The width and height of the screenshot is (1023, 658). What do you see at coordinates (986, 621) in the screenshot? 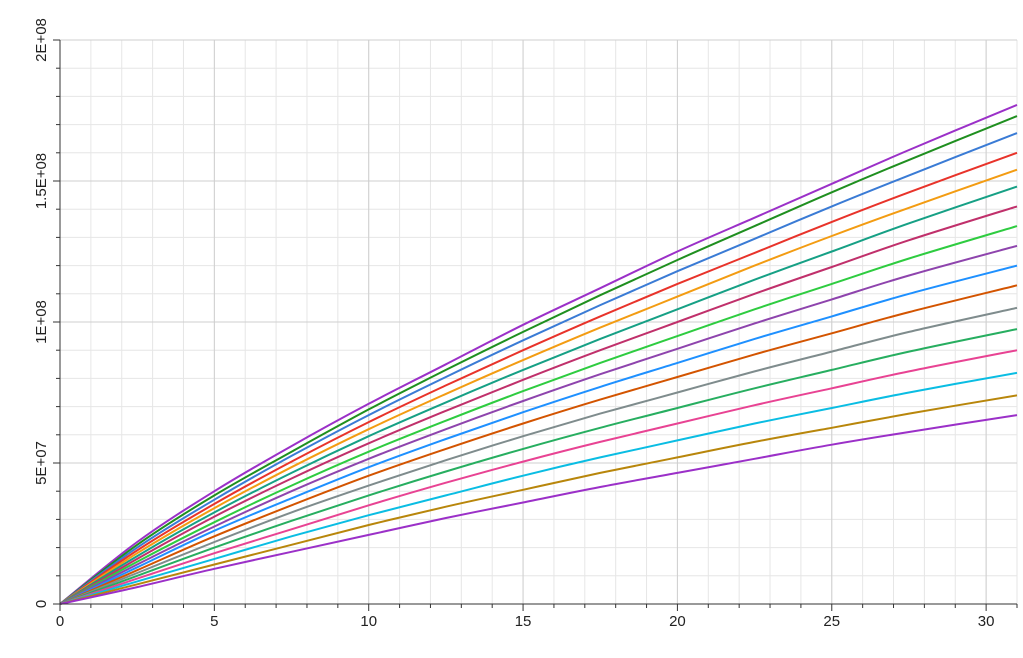
I see `x-tick-label: 30` at bounding box center [986, 621].